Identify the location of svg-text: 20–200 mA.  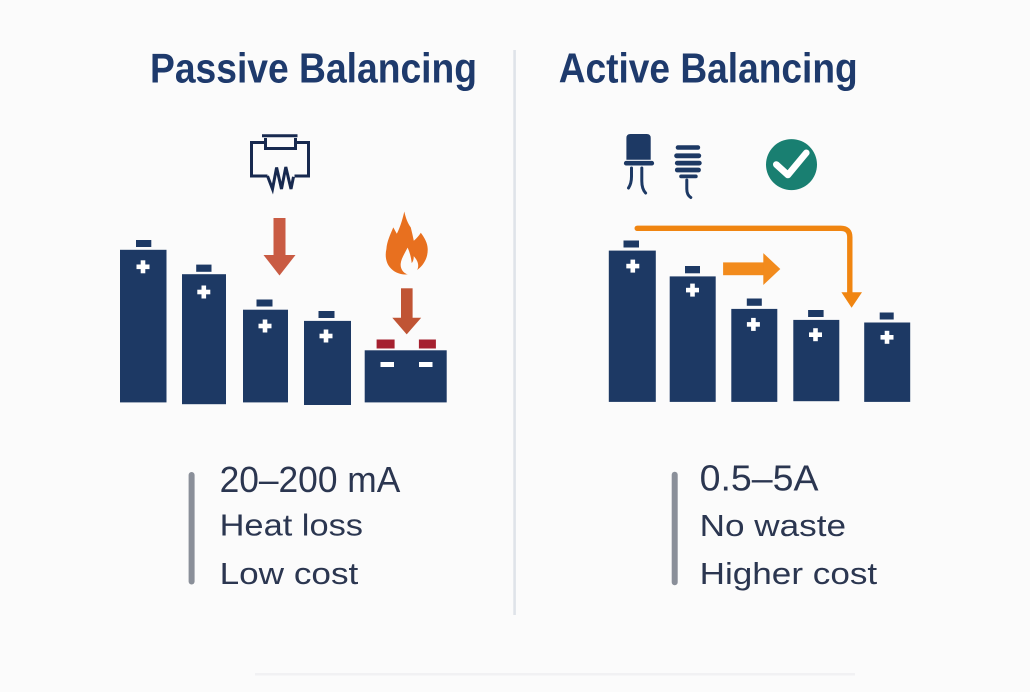
(310, 479).